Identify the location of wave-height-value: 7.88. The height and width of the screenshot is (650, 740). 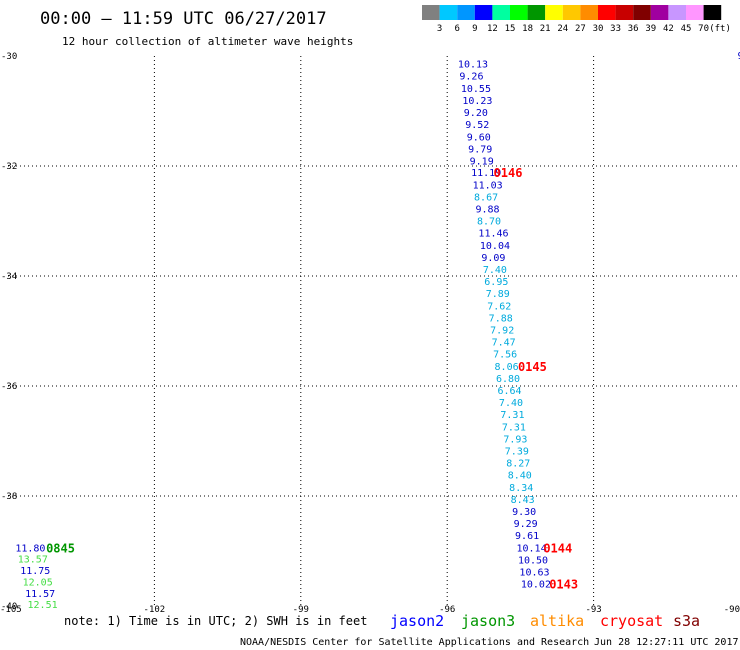
(501, 318).